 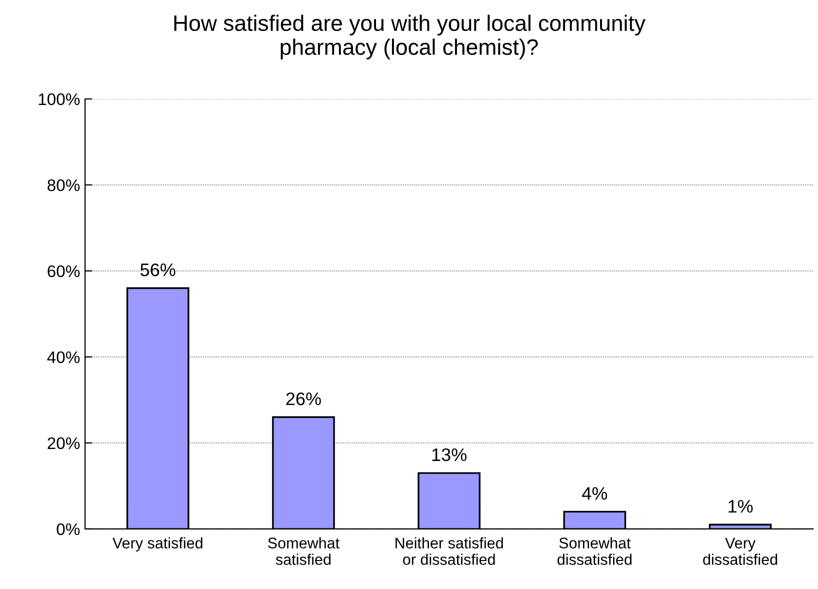 What do you see at coordinates (449, 455) in the screenshot?
I see `data-label: 13%` at bounding box center [449, 455].